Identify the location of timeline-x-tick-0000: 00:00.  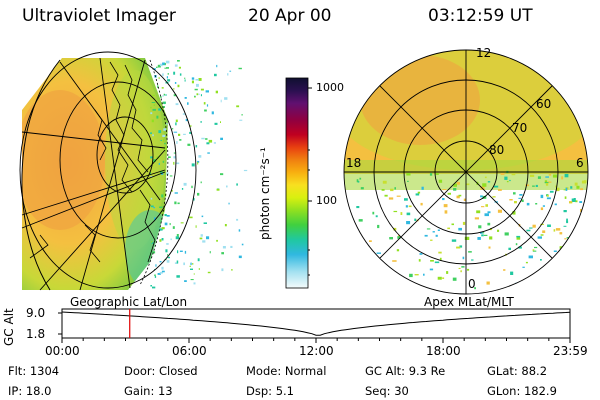
(62, 351).